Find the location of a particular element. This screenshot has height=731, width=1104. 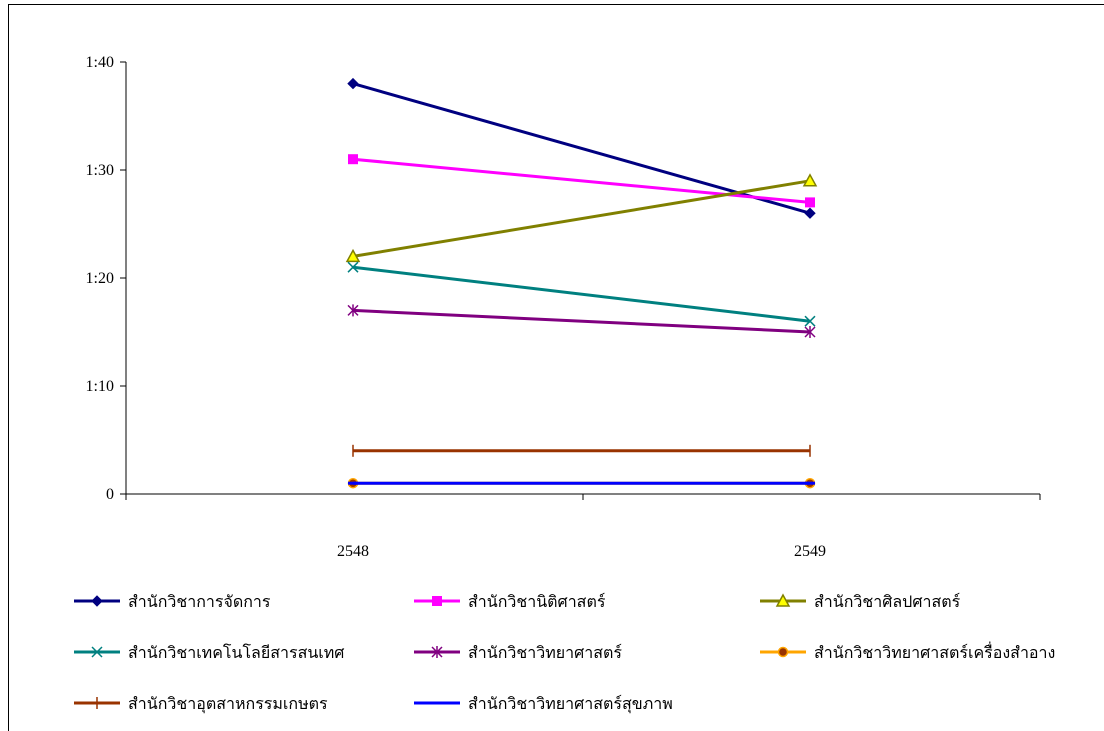

legend-label: สำนักวิชาวิทยาศาสตร์ is located at coordinates (545, 652).